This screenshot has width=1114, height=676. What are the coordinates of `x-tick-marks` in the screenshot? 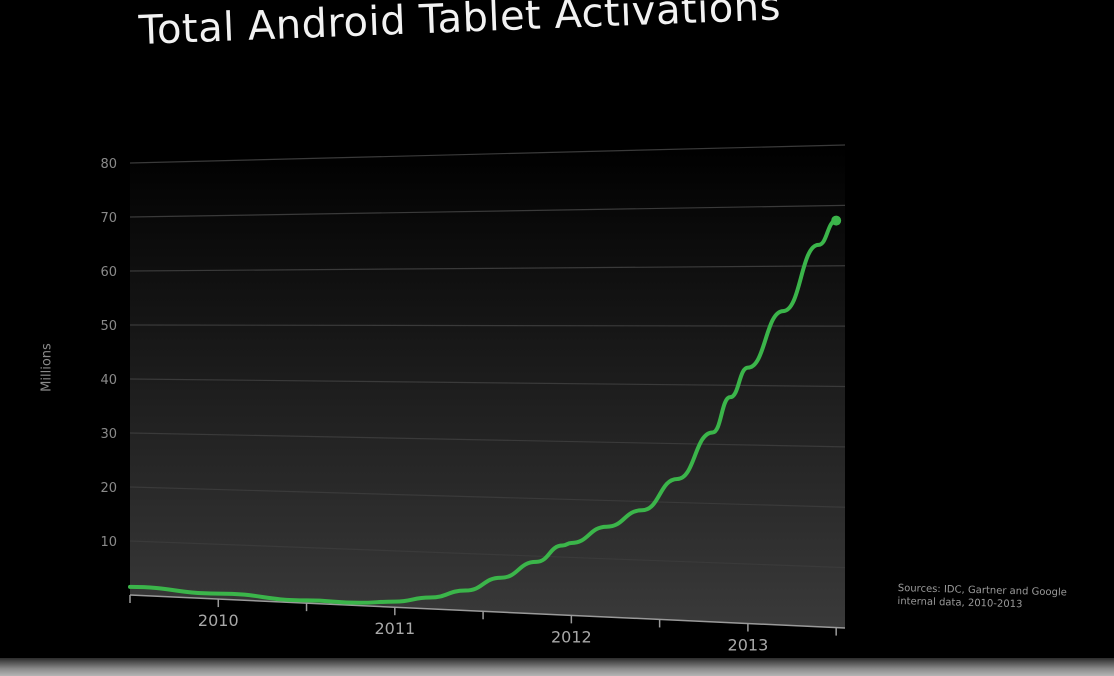 It's located at (483, 615).